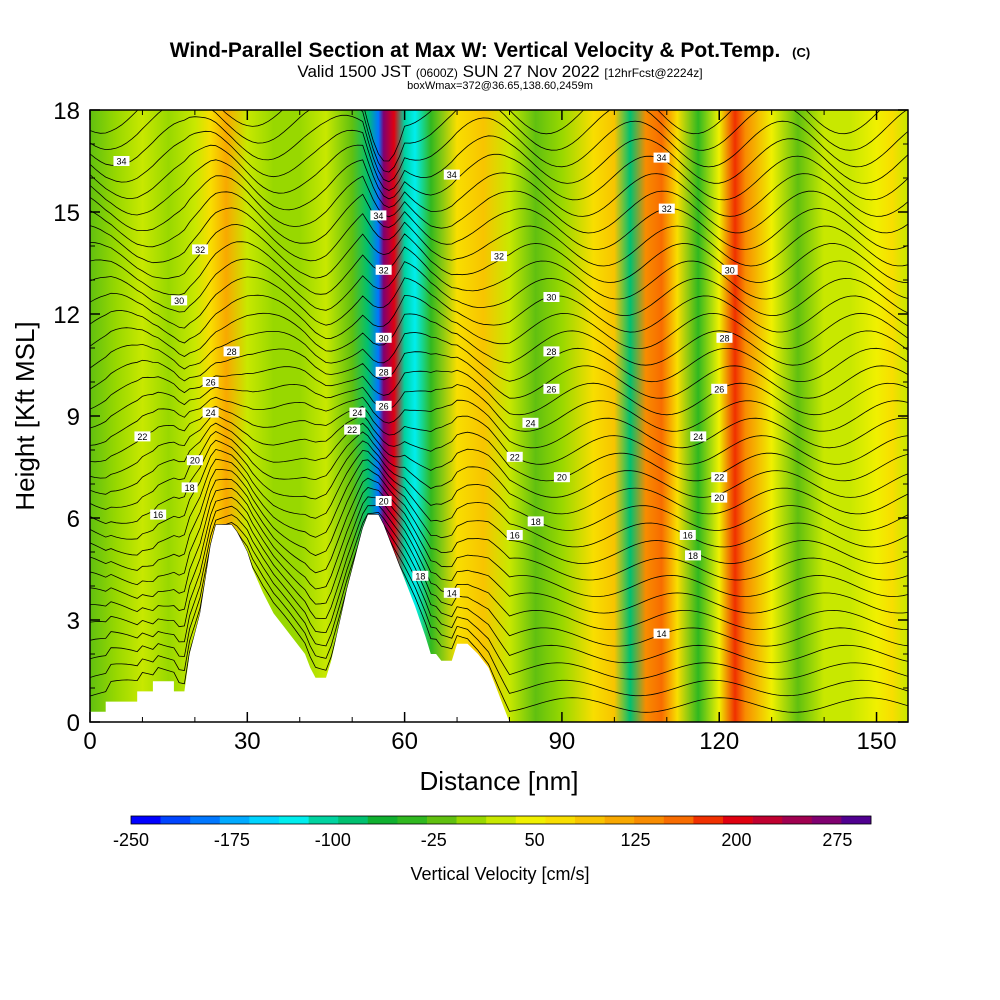 The image size is (1000, 1000). I want to click on contour-label: 30, so click(729, 269).